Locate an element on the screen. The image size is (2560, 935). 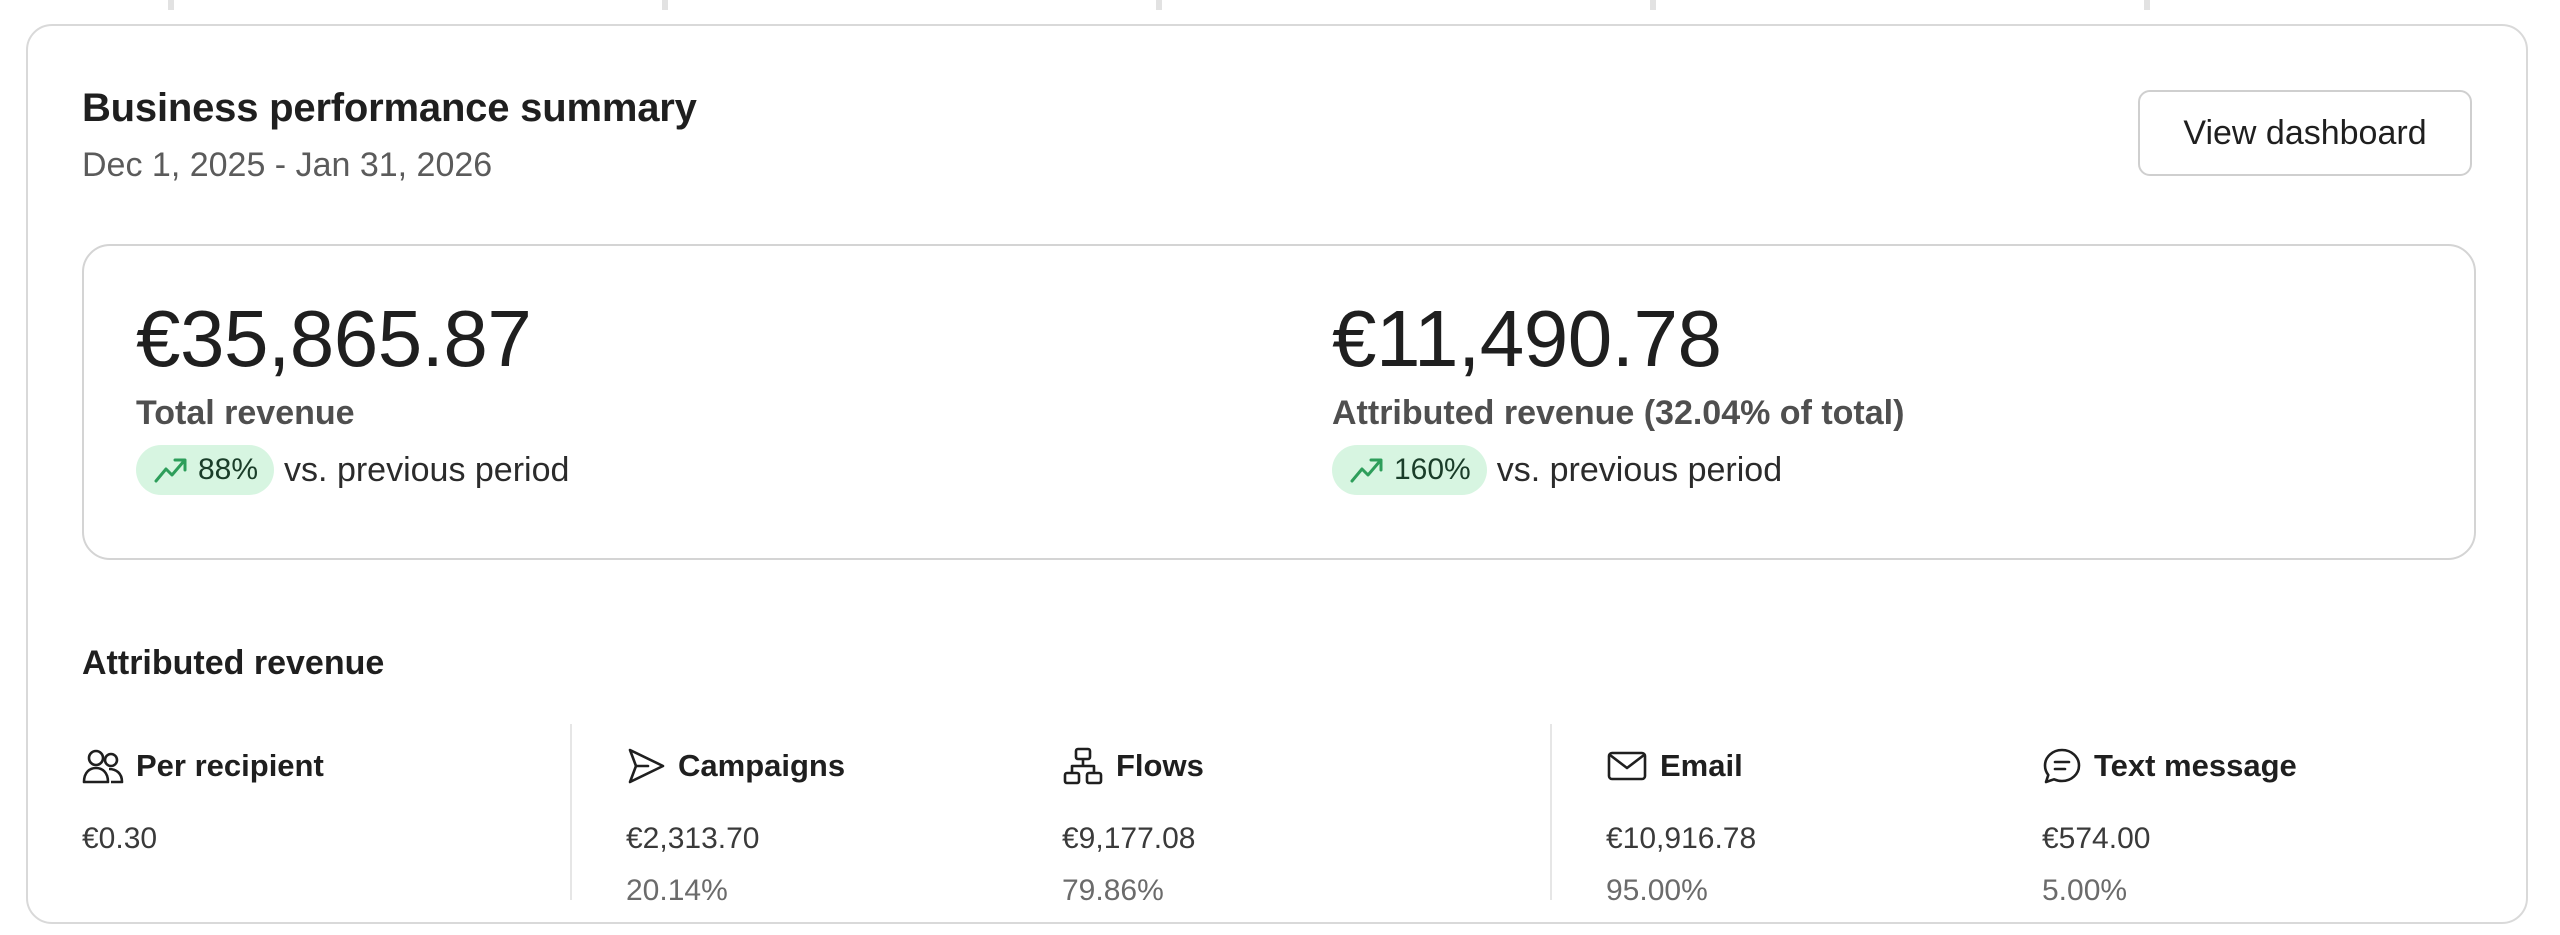
stat-header: Campaigns is located at coordinates (735, 766).